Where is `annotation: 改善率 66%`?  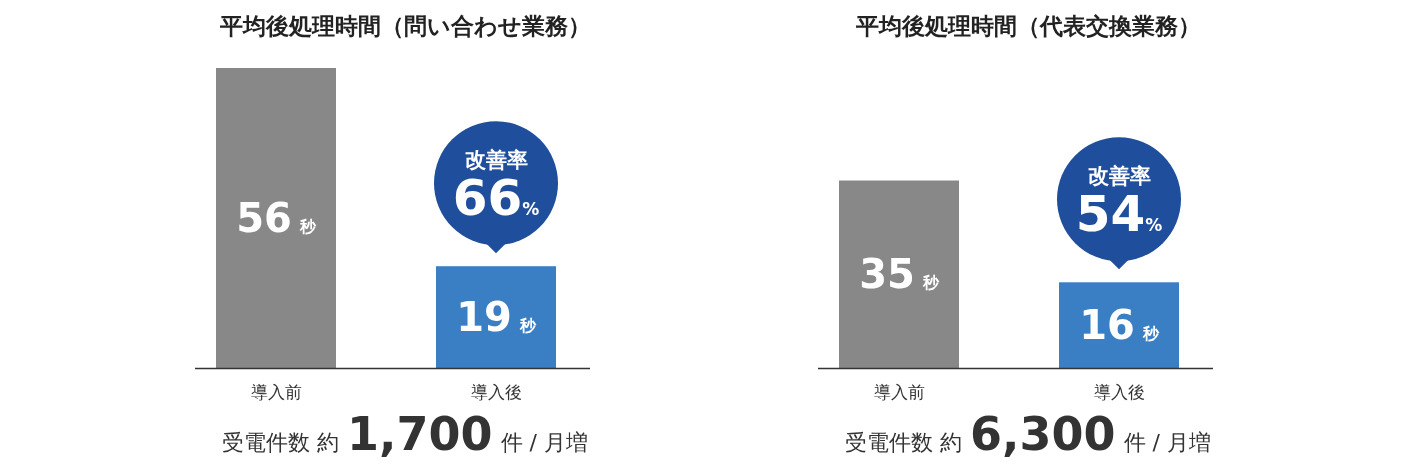 annotation: 改善率 66% is located at coordinates (496, 188).